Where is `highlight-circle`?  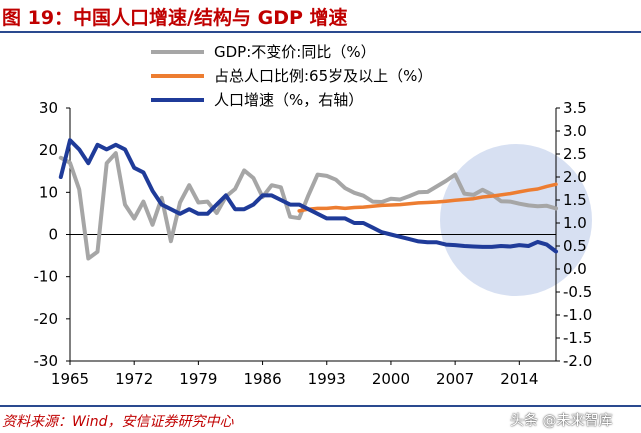 highlight-circle is located at coordinates (516, 220).